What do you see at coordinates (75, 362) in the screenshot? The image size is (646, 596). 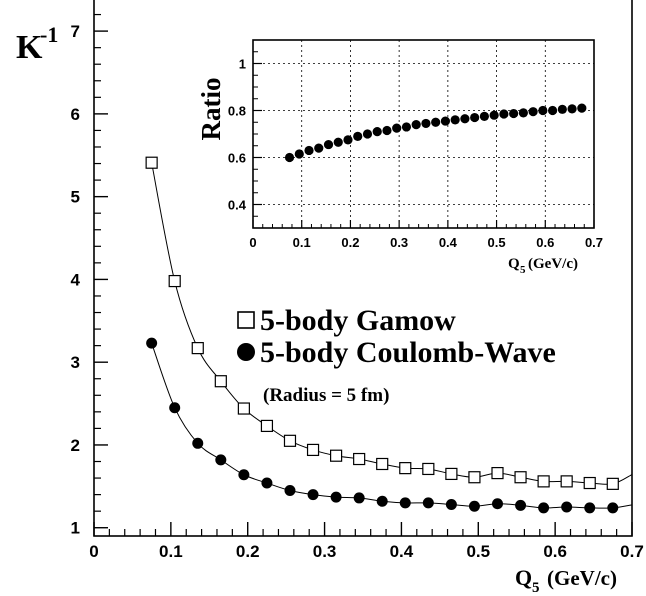 I see `main-y-tick-label: 3` at bounding box center [75, 362].